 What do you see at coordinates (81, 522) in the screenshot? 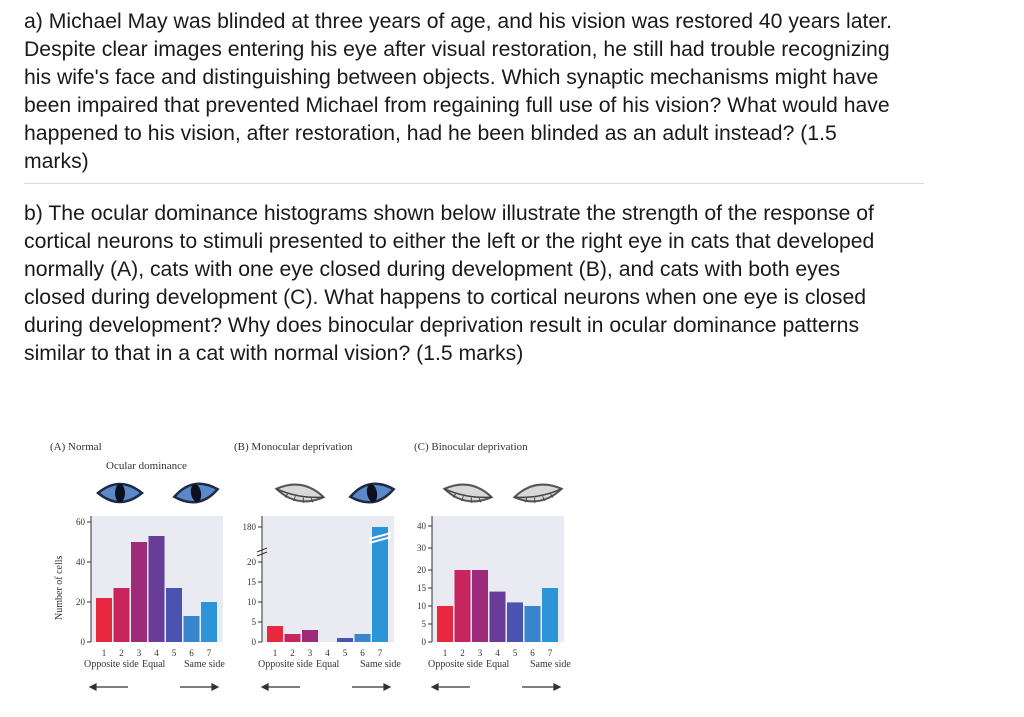
I see `y-tick-label: 60` at bounding box center [81, 522].